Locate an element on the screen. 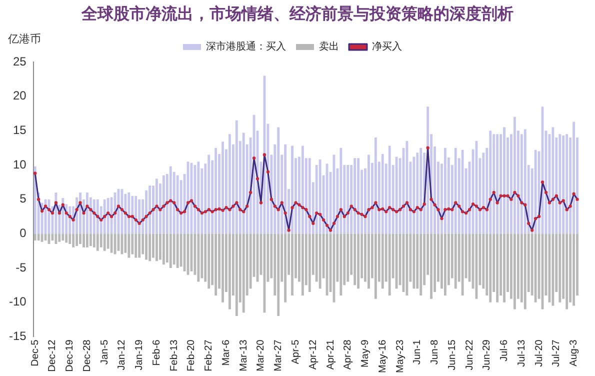 The height and width of the screenshot is (376, 595). x-tick-label: Jan-5 is located at coordinates (104, 352).